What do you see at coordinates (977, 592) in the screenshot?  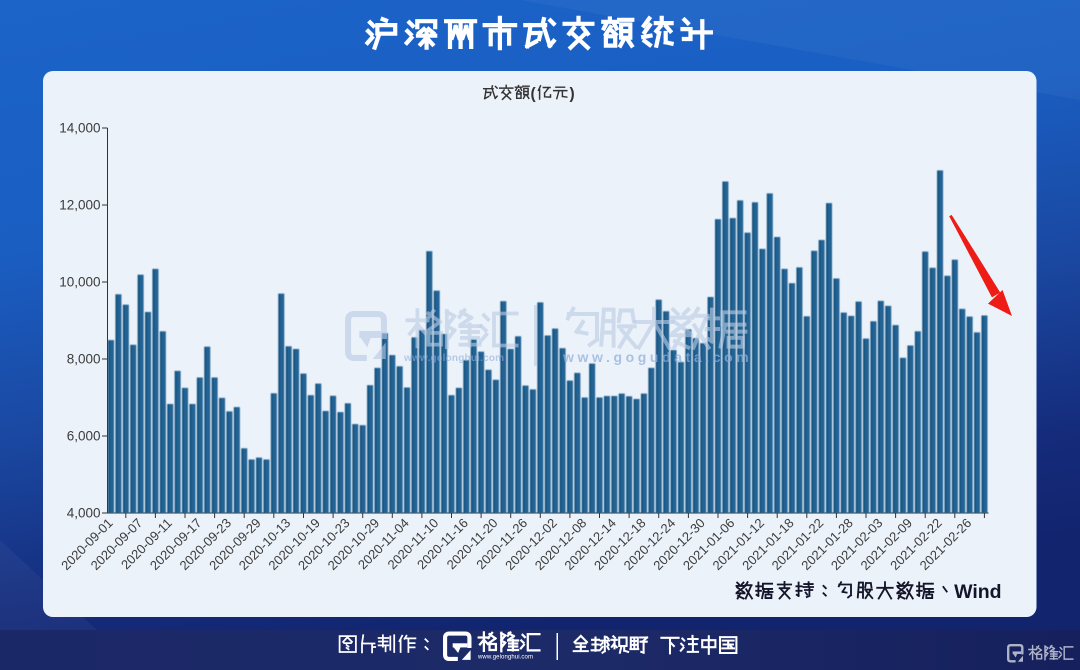 I see `svg-text: Wind` at bounding box center [977, 592].